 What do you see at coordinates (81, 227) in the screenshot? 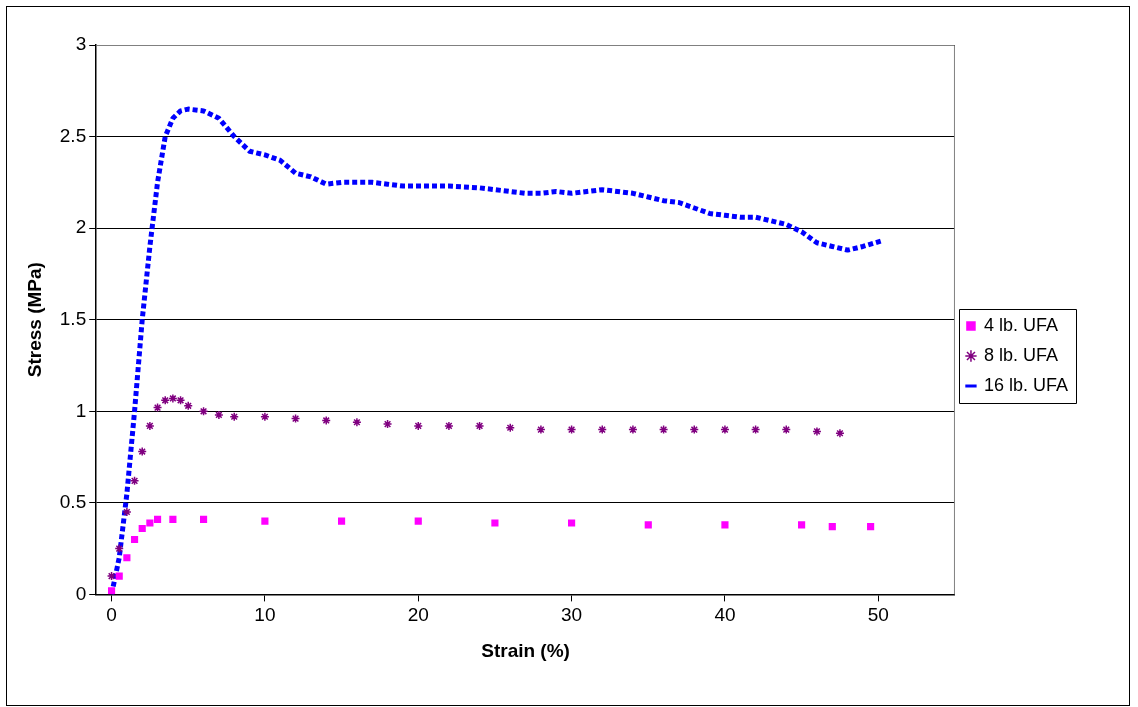
I see `y-tick-label: 2` at bounding box center [81, 227].